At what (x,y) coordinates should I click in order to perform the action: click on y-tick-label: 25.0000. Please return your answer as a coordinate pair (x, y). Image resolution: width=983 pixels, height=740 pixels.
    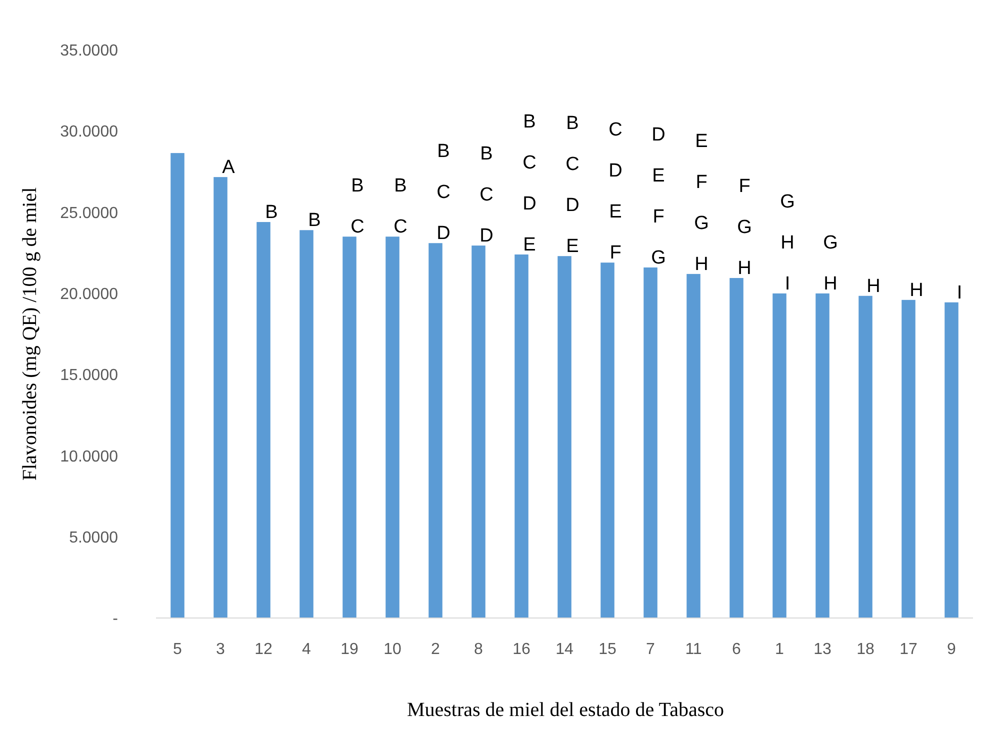
    Looking at the image, I should click on (89, 213).